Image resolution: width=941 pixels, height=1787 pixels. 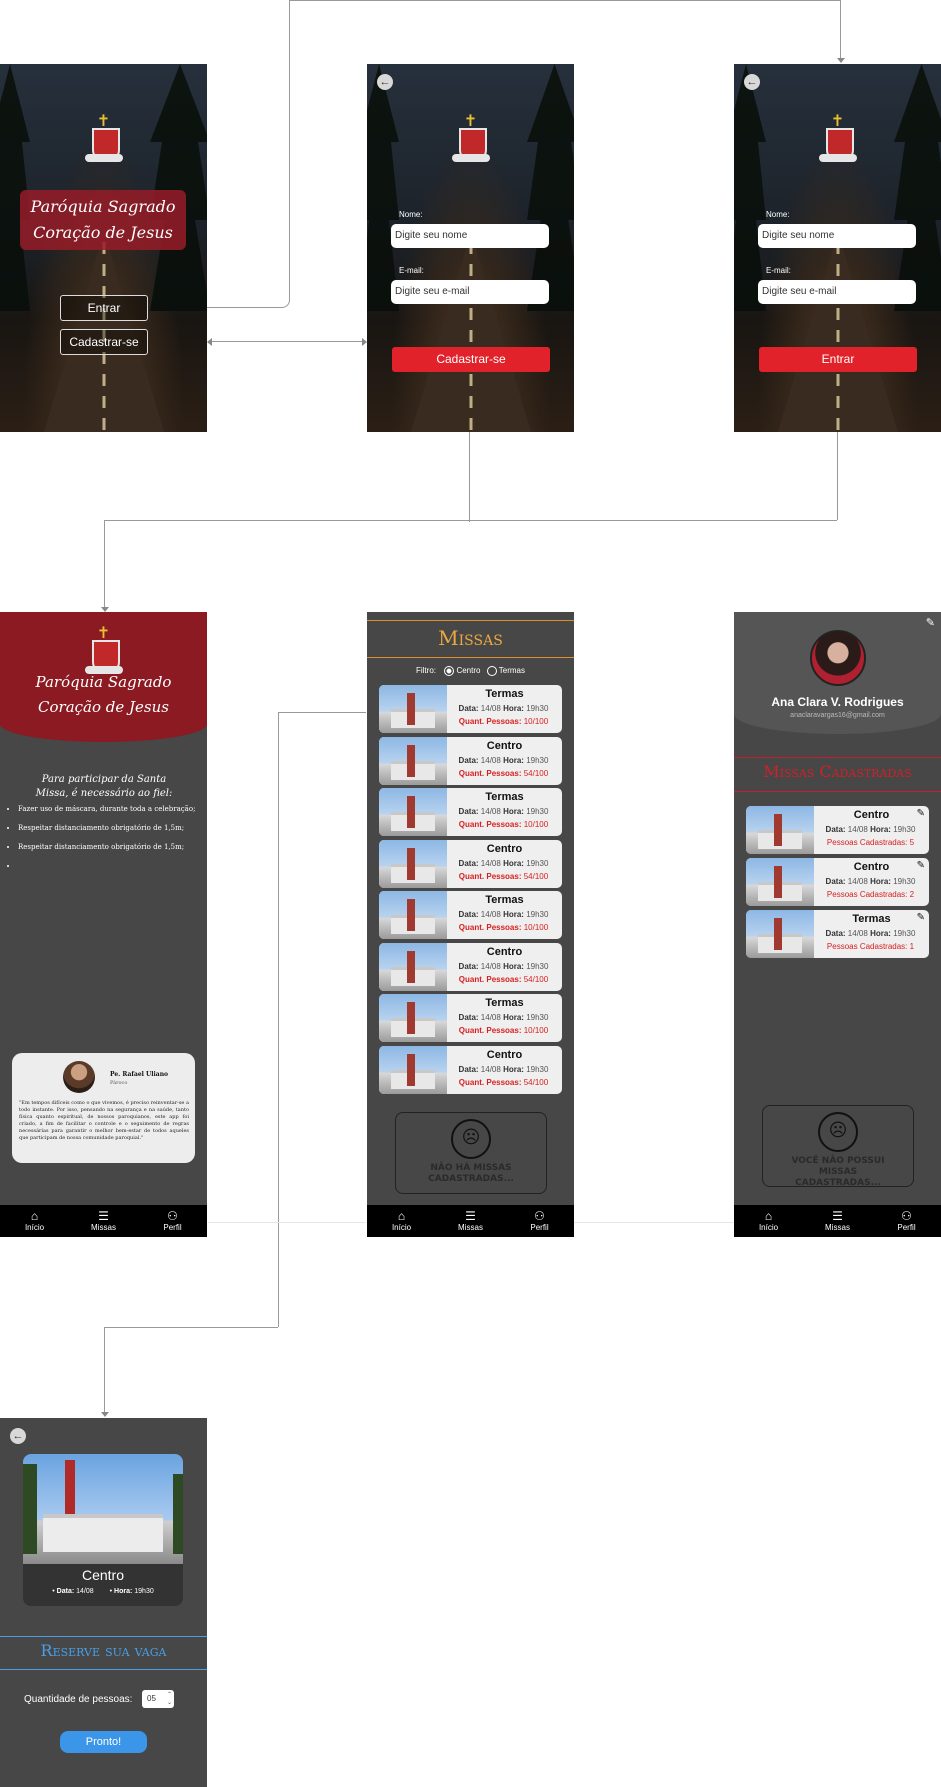 I want to click on title-line-2: Coração de Jesus, so click(x=103, y=232).